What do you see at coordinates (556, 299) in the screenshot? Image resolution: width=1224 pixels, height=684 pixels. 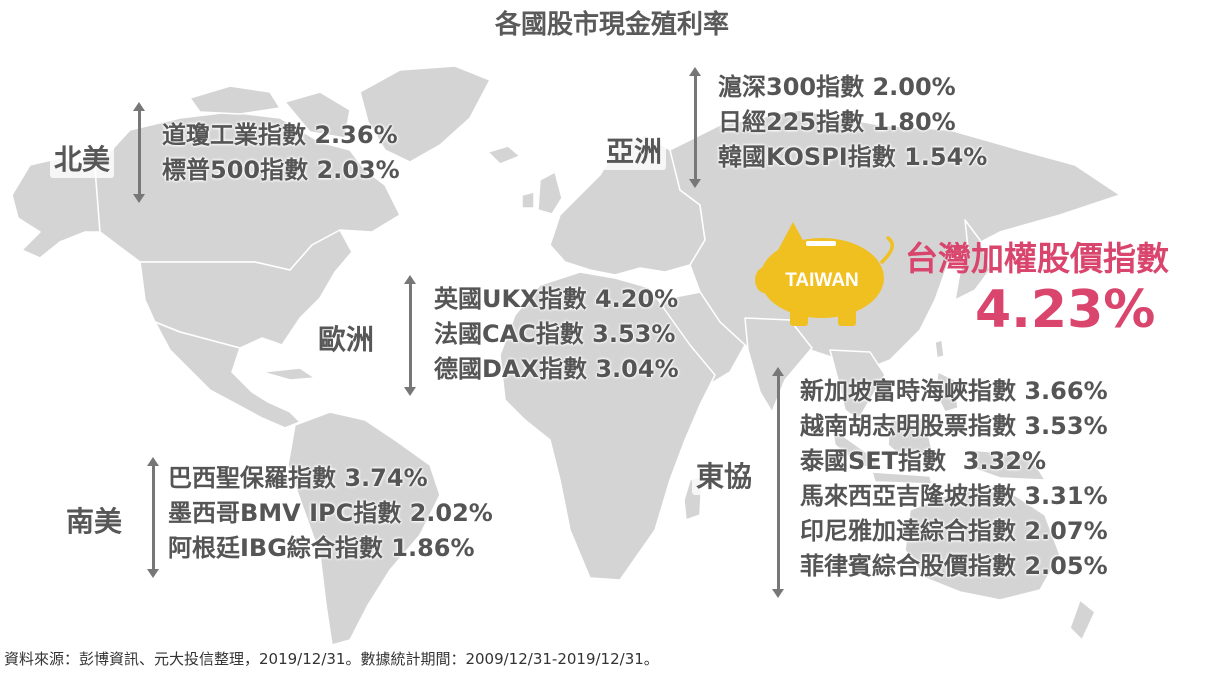 I see `list-item: 英國UKX指數 4.20%` at bounding box center [556, 299].